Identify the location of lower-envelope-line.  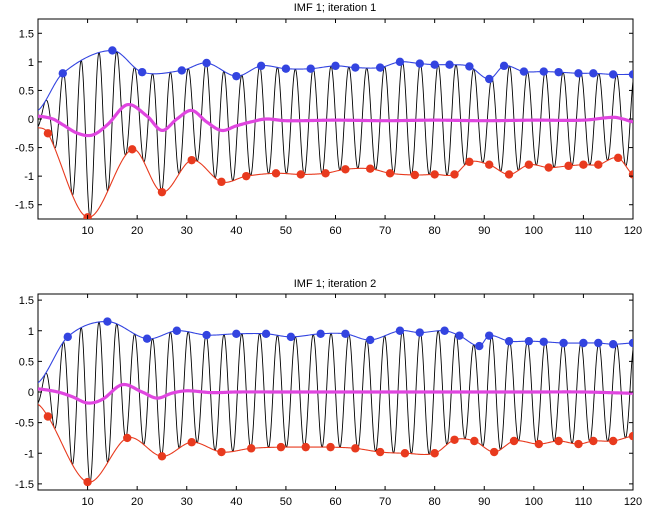
(335, 443).